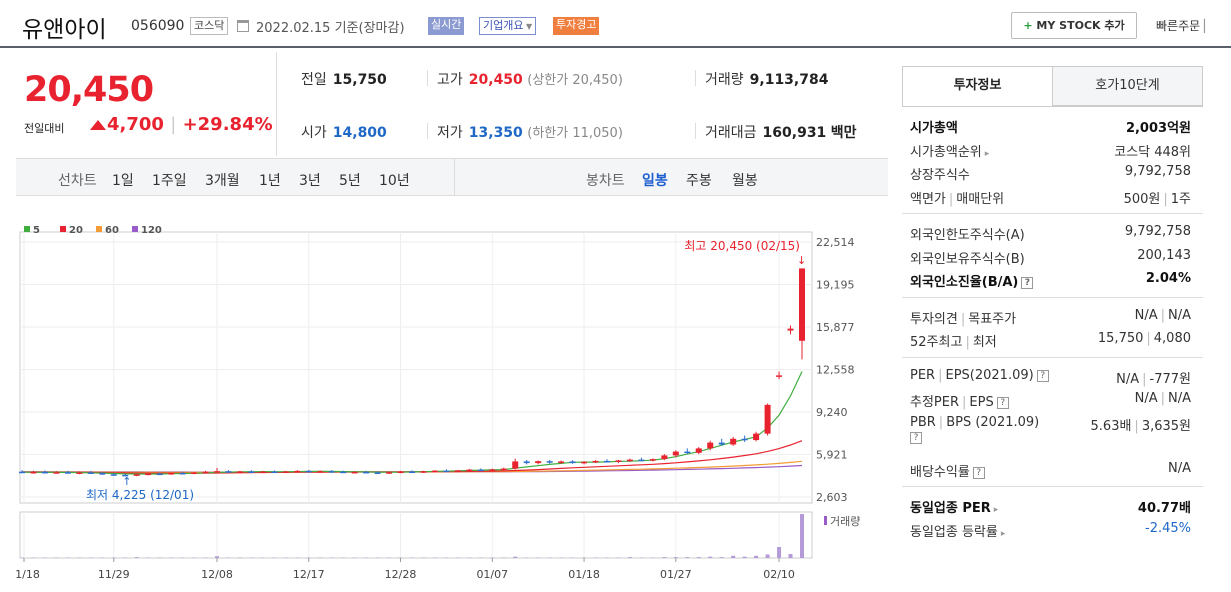 The height and width of the screenshot is (592, 1231). Describe the element at coordinates (1207, 26) in the screenshot. I see `quick-order-icon: ▏` at that location.